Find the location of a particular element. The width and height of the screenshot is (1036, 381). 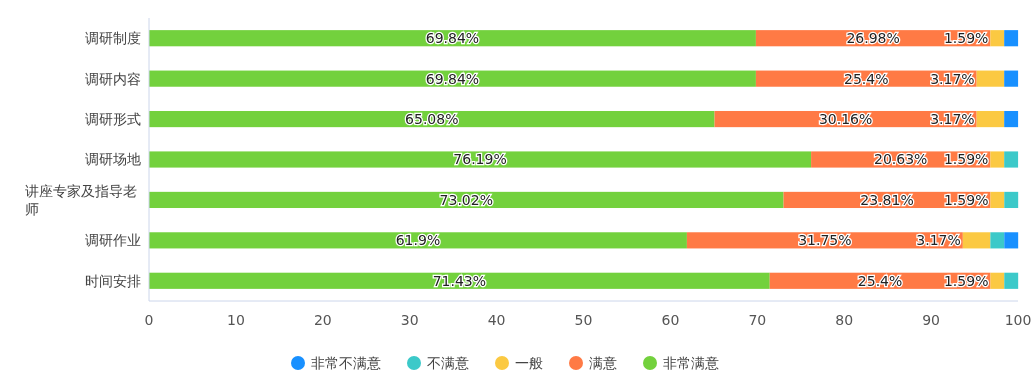

legend-label: 非常满意 is located at coordinates (691, 362).